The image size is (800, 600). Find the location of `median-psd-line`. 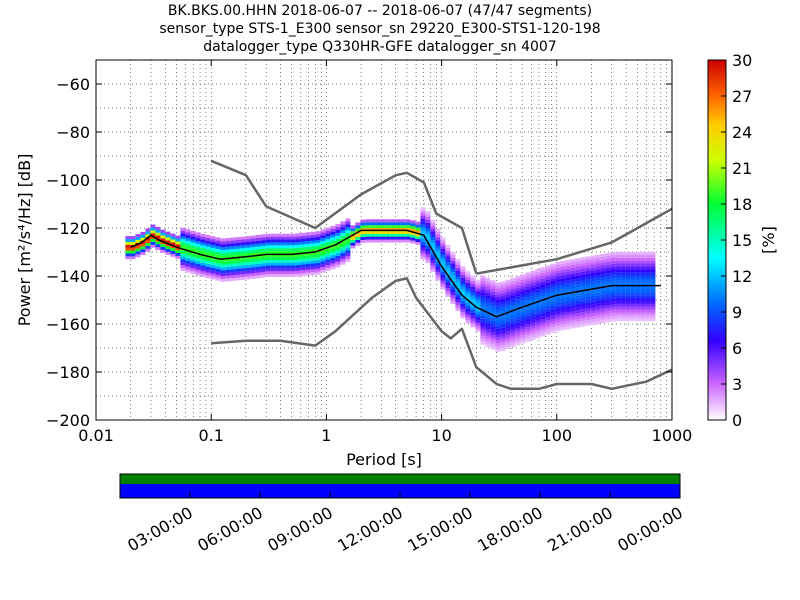

median-psd-line is located at coordinates (395, 273).